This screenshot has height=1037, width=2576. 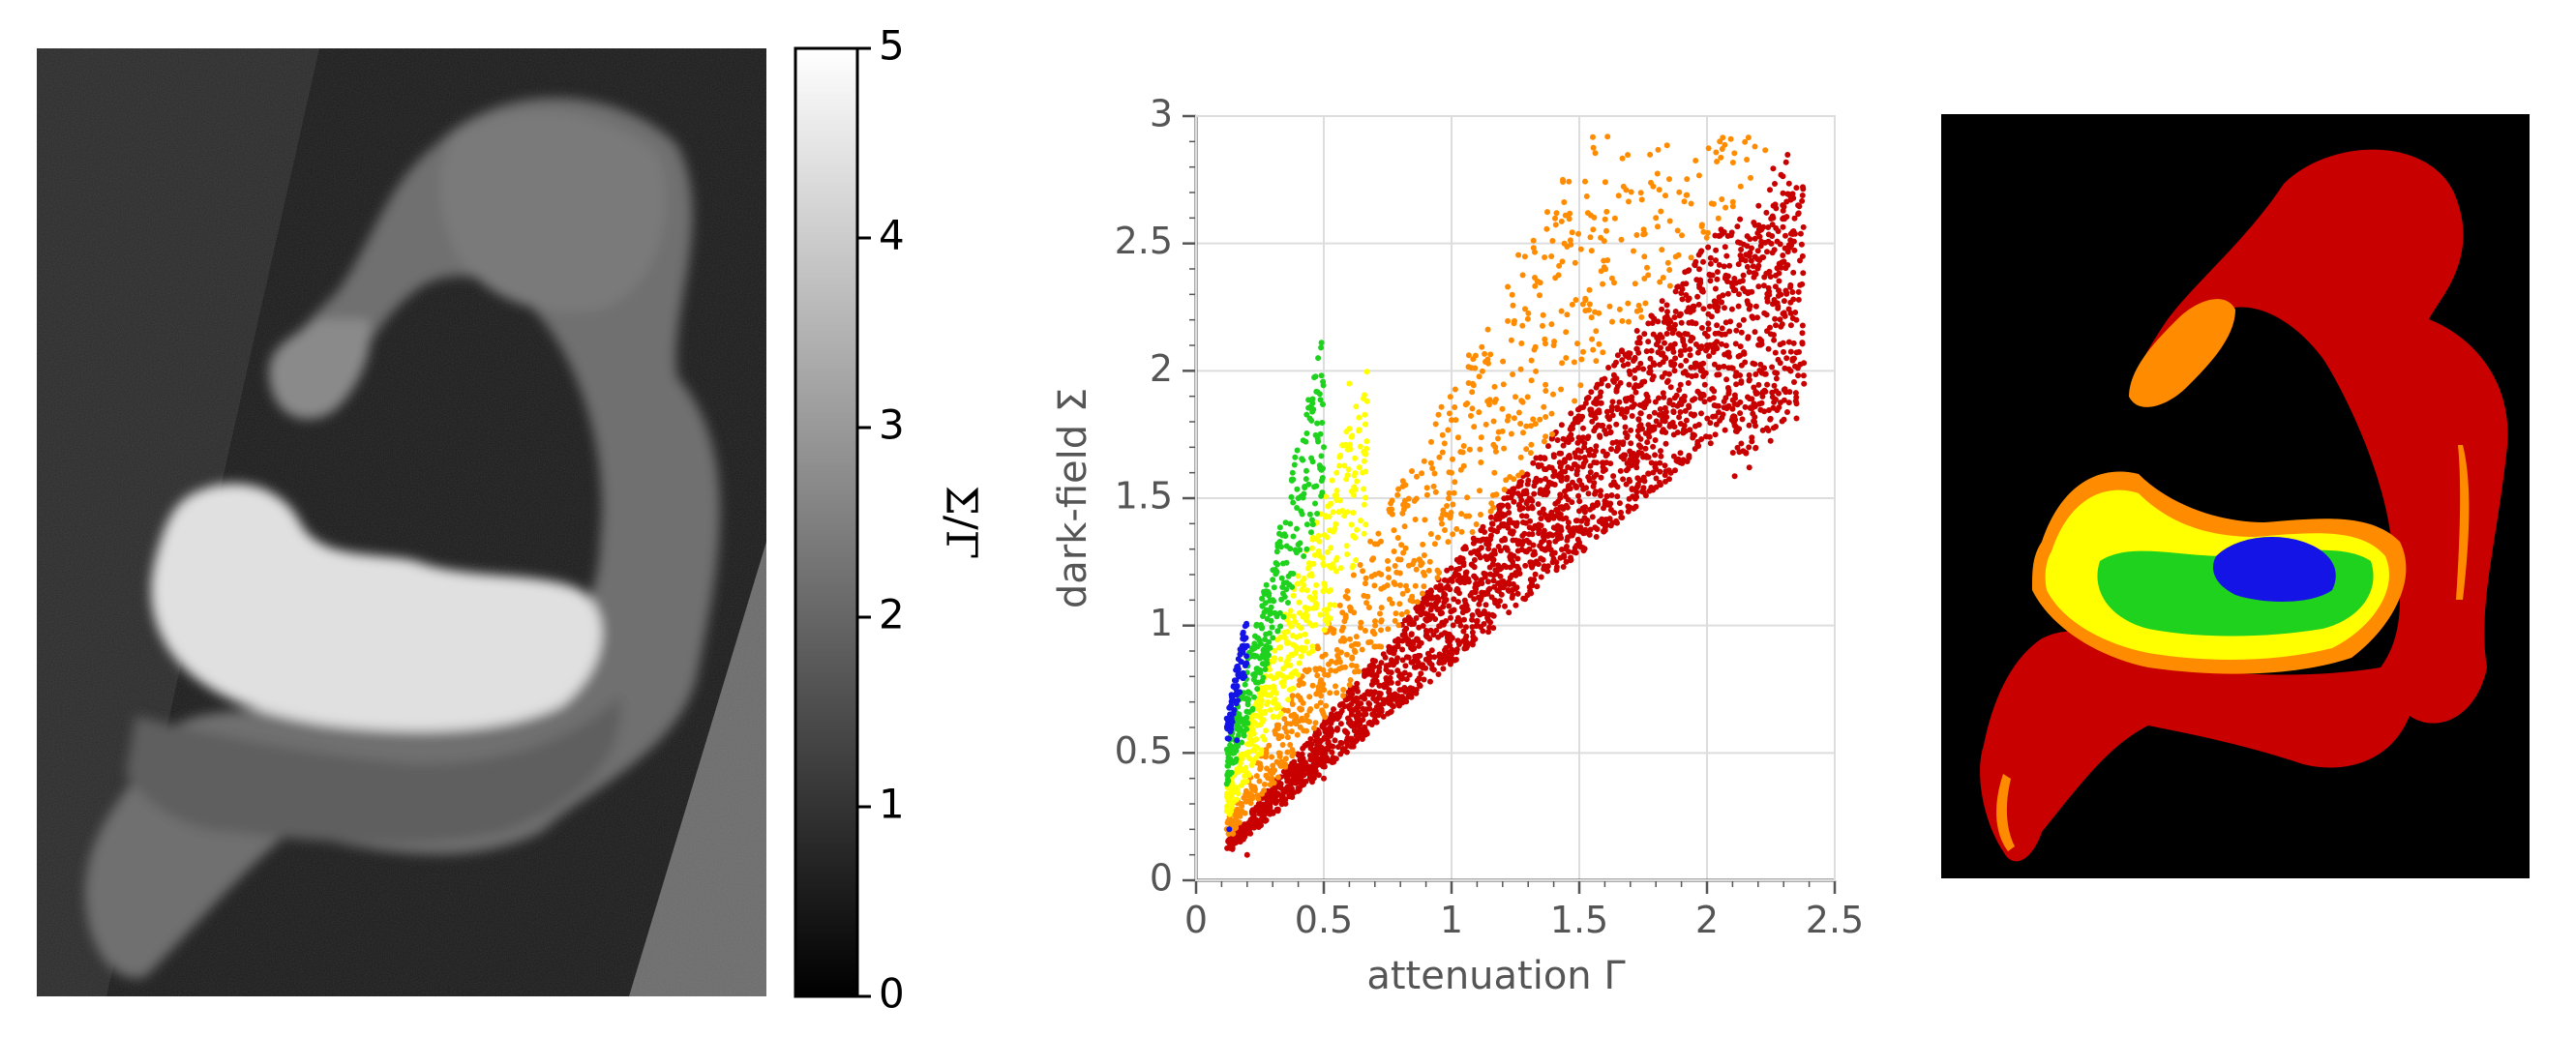 I want to click on class-region-orange-edge, so click(x=2463, y=522).